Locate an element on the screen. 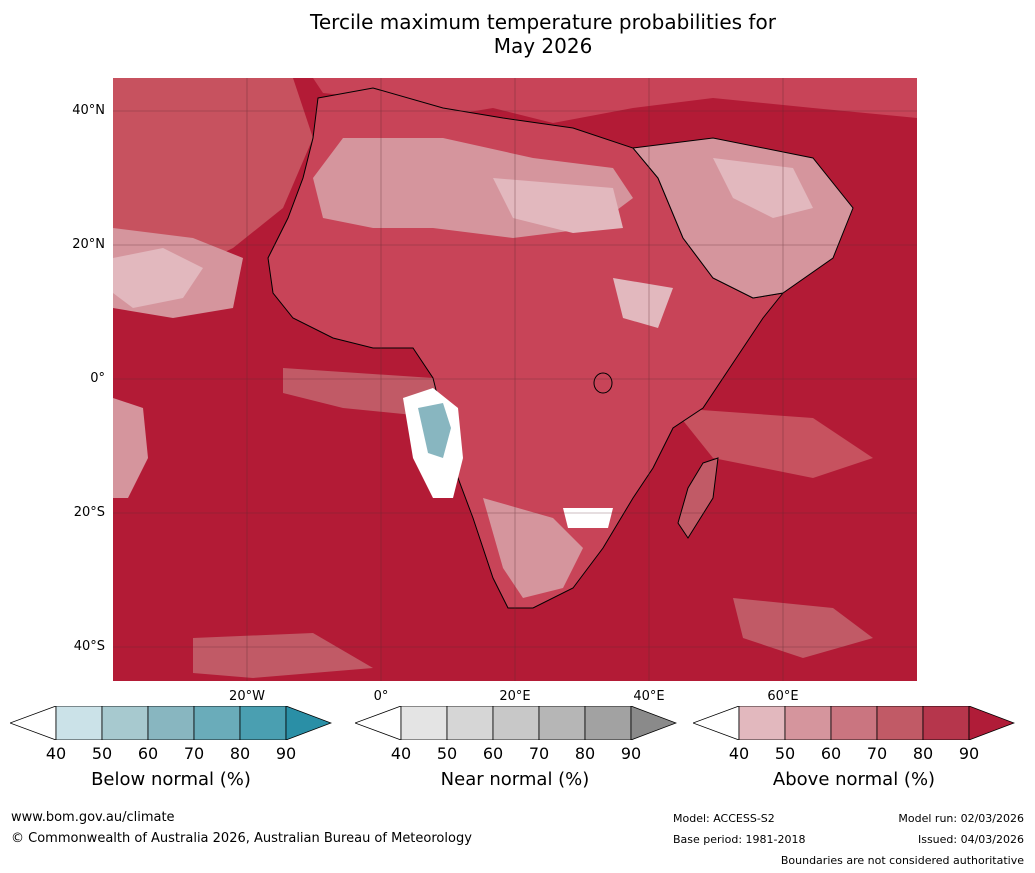  mozambique-white is located at coordinates (588, 518).